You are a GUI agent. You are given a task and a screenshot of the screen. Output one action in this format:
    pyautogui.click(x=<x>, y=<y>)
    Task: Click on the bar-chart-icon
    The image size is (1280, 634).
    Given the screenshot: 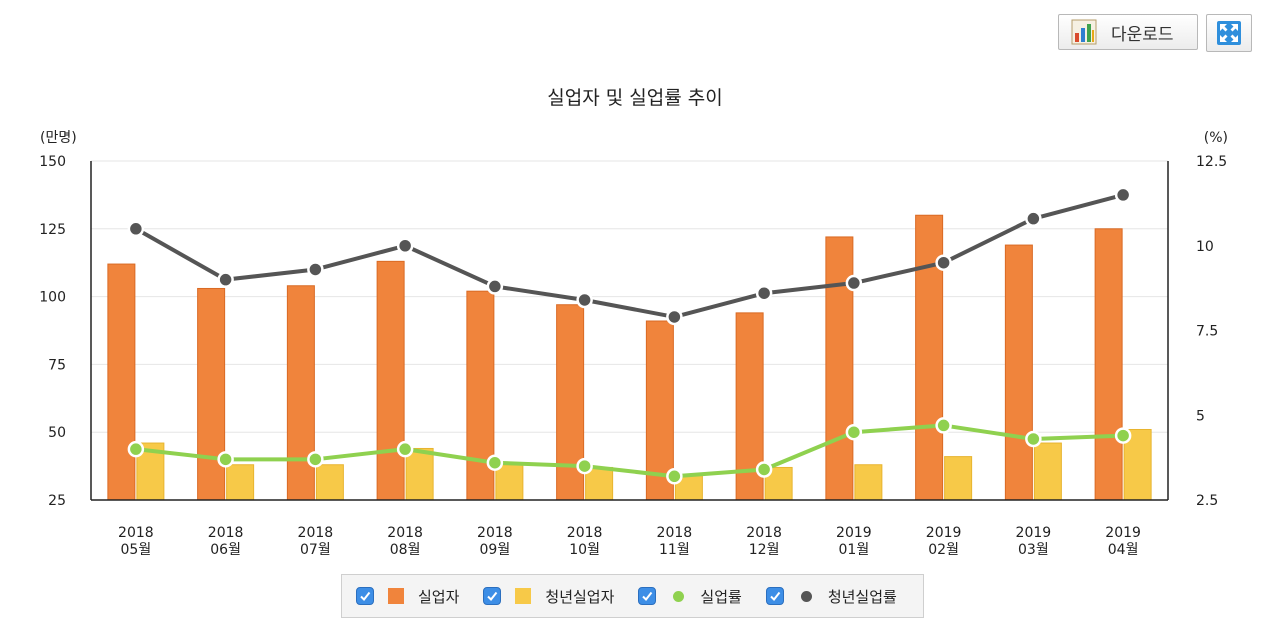 What is the action you would take?
    pyautogui.click(x=1084, y=32)
    